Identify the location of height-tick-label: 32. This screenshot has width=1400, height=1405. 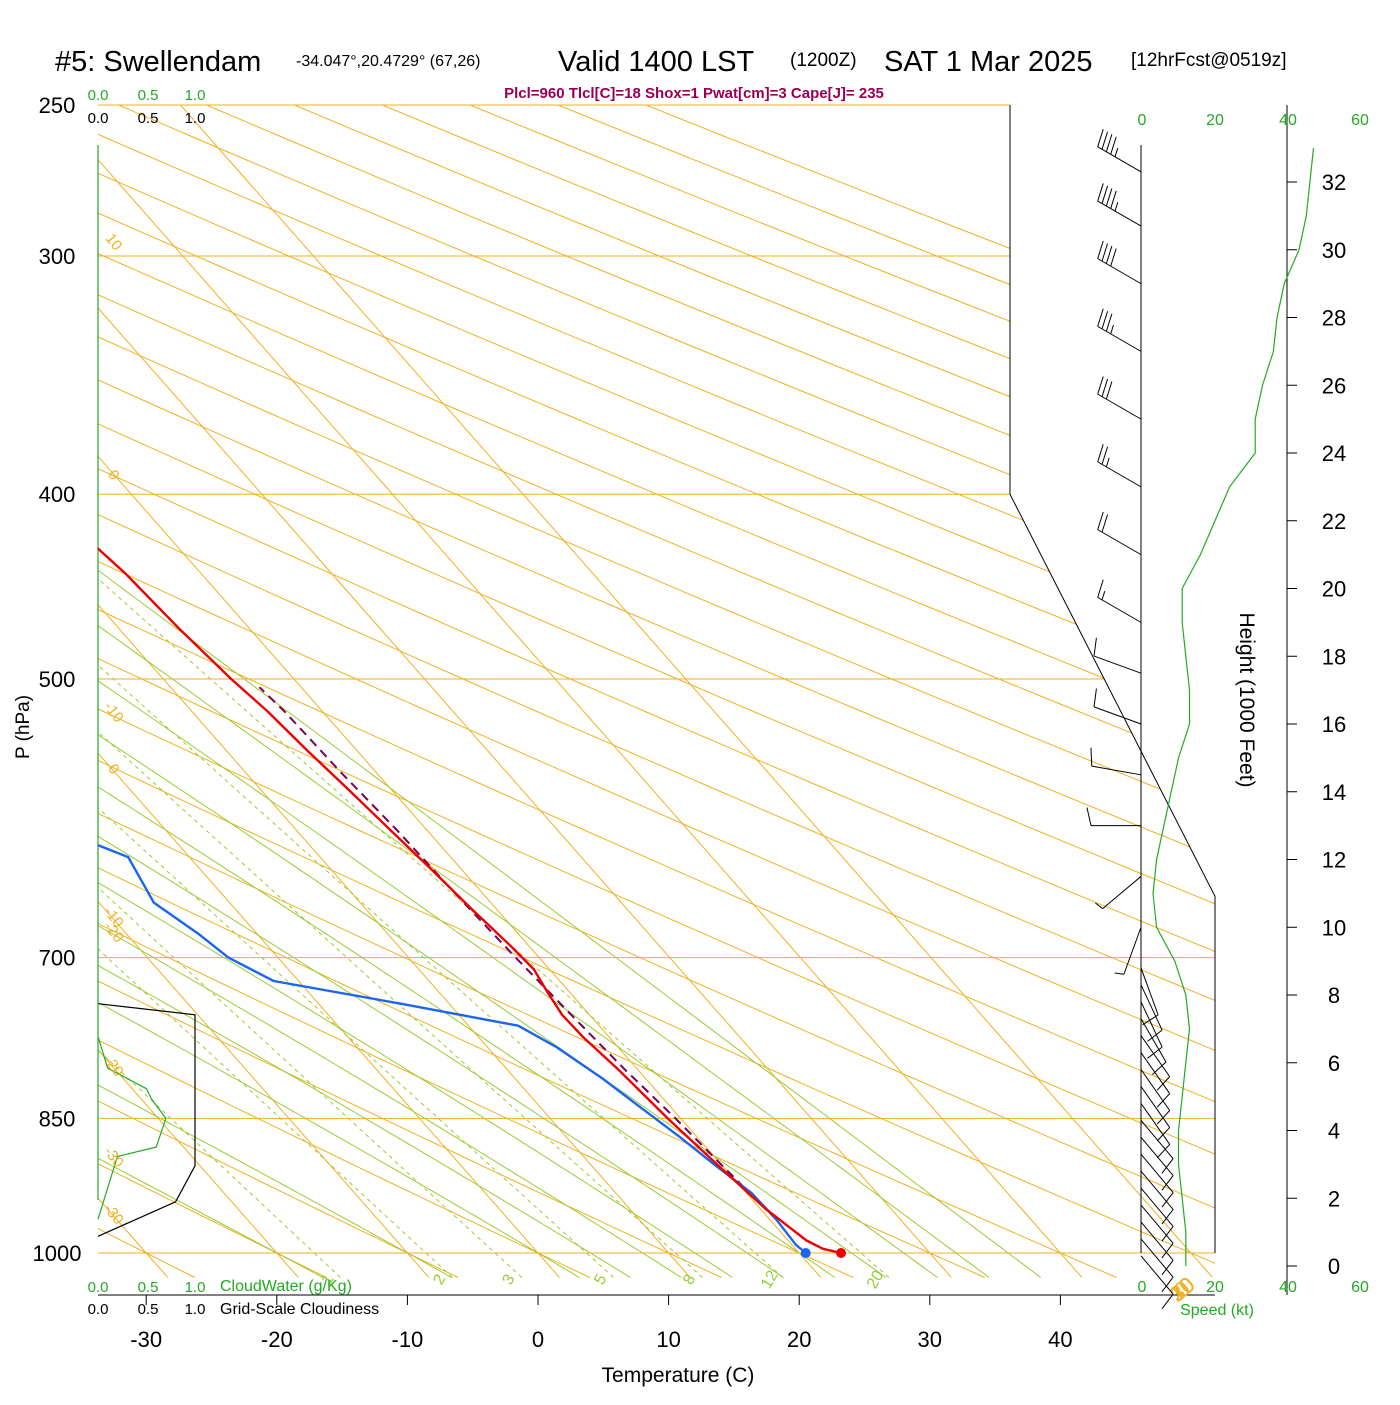
(1334, 182).